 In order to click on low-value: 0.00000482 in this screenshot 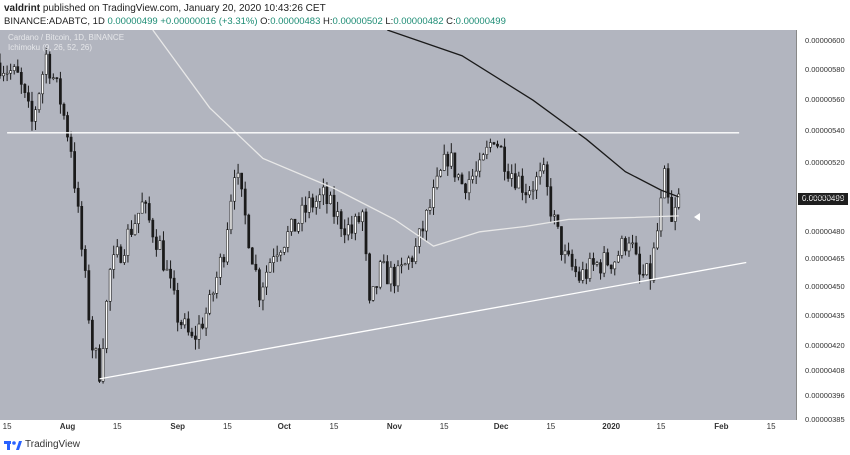, I will do `click(418, 21)`.